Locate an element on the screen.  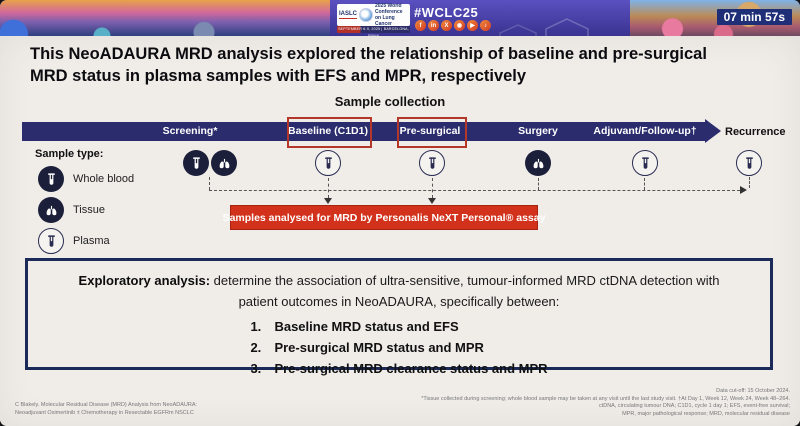
screening-sample-icons is located at coordinates (210, 163).